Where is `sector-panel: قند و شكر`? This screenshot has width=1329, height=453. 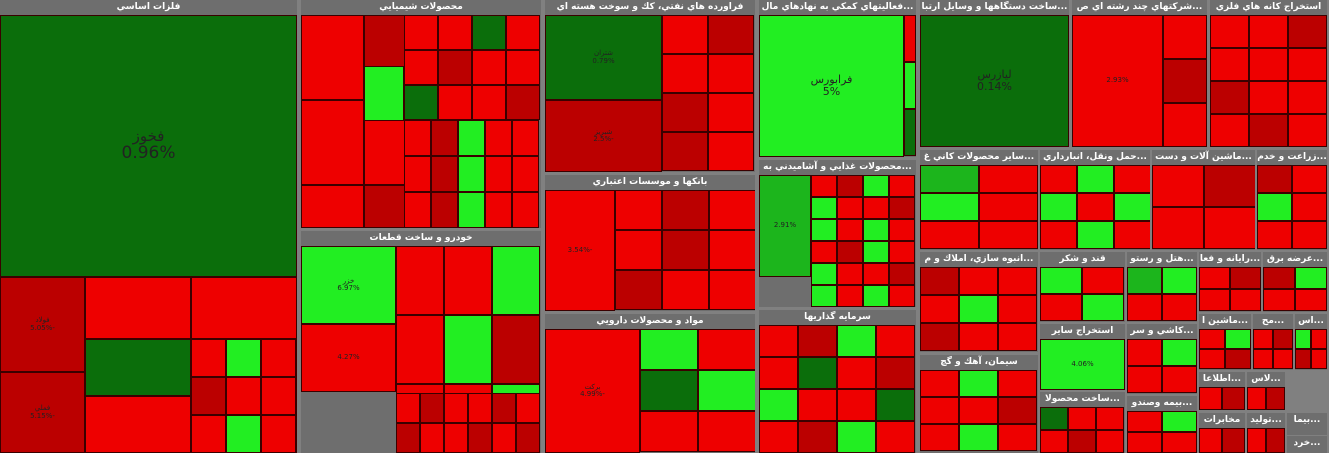 sector-panel: قند و شكر is located at coordinates (1082, 287).